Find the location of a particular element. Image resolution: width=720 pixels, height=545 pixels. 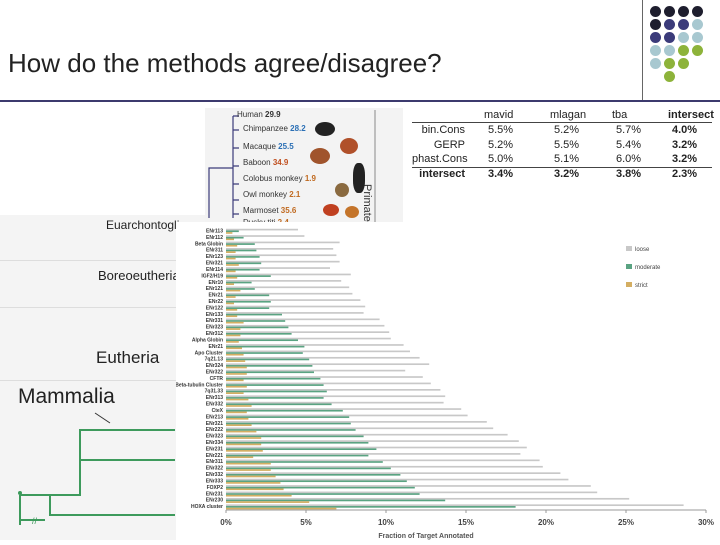

primate-species: Baboon 34.9 is located at coordinates (265, 162).